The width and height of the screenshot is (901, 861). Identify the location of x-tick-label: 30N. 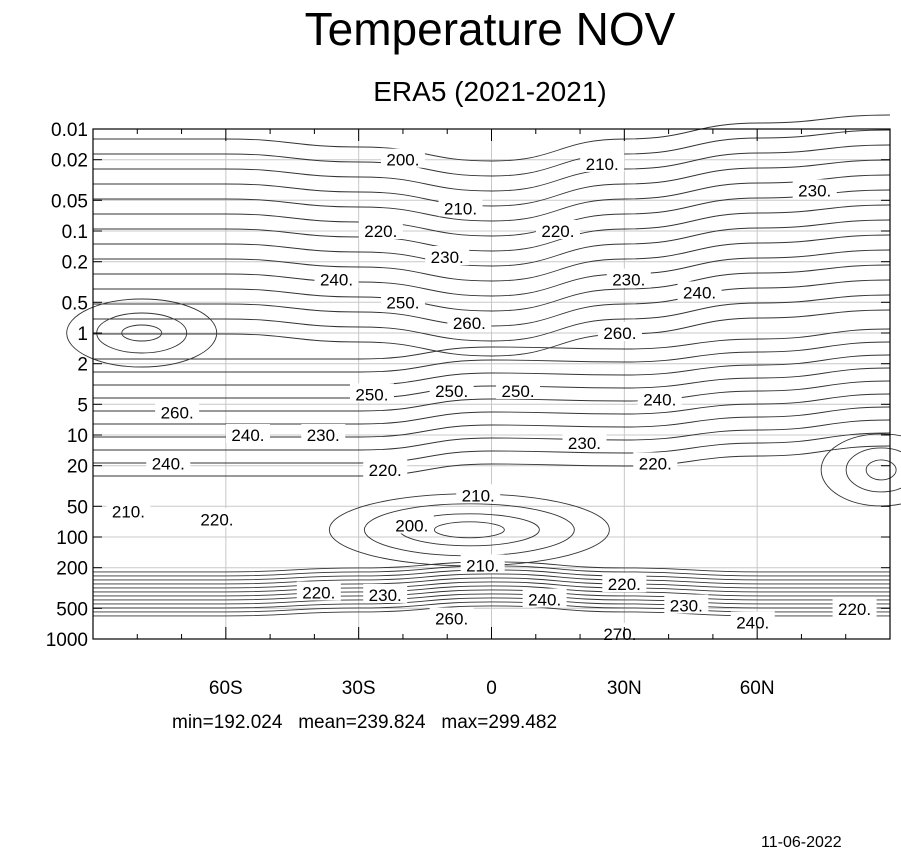
(624, 688).